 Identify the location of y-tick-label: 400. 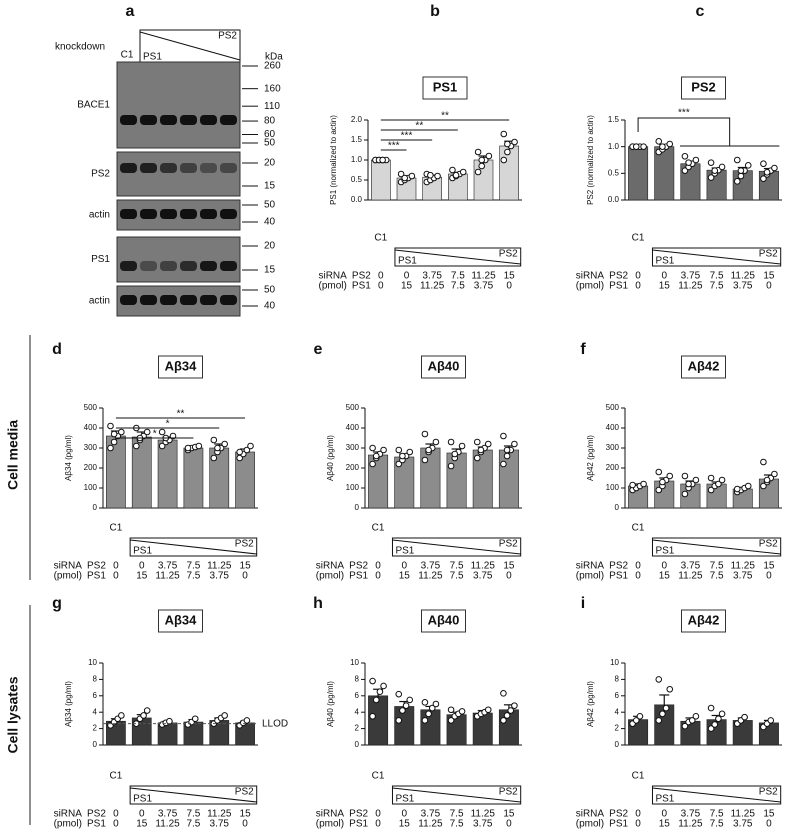
(353, 427).